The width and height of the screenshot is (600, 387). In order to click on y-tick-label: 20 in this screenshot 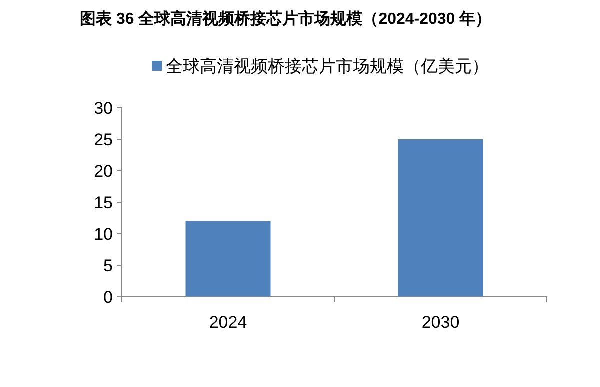, I will do `click(103, 171)`.